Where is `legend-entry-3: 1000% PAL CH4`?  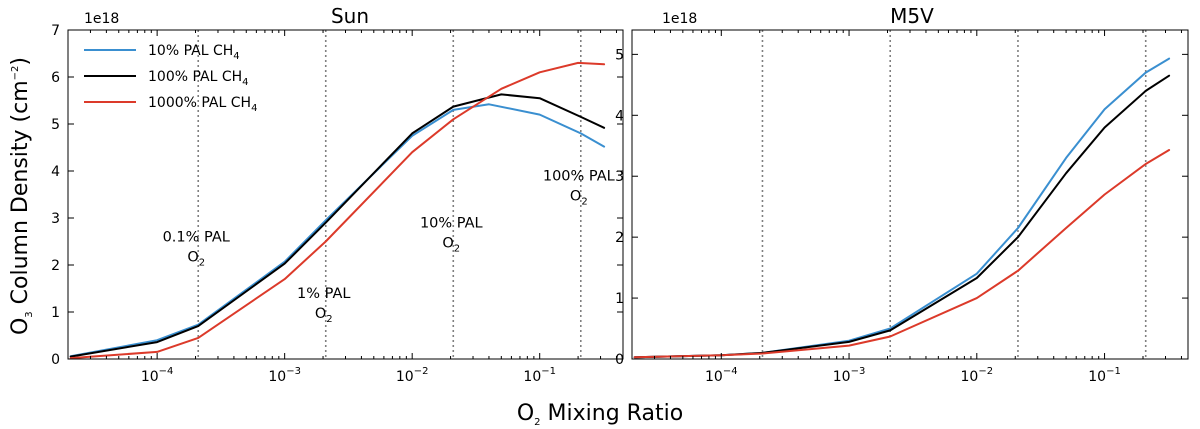
legend-entry-3: 1000% PAL CH4 is located at coordinates (202, 104).